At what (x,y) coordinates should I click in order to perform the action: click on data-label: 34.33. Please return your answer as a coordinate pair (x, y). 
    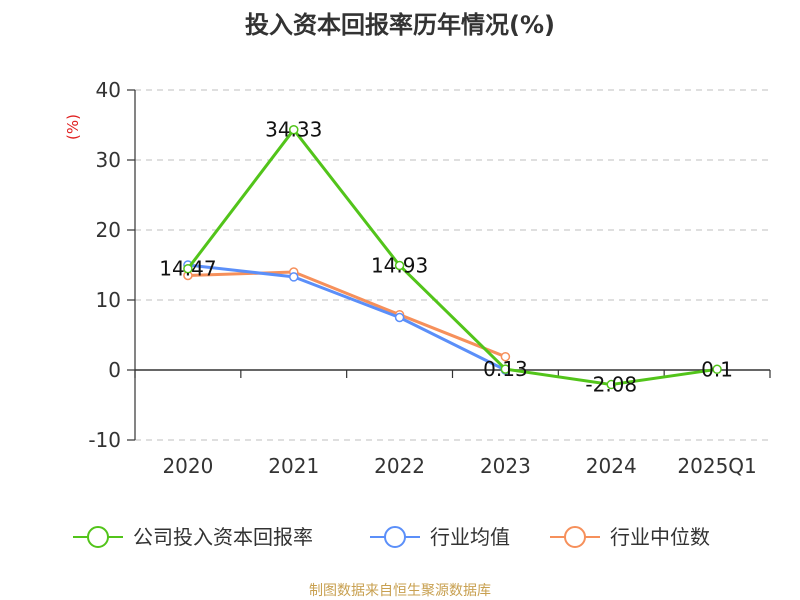
    Looking at the image, I should click on (293, 130).